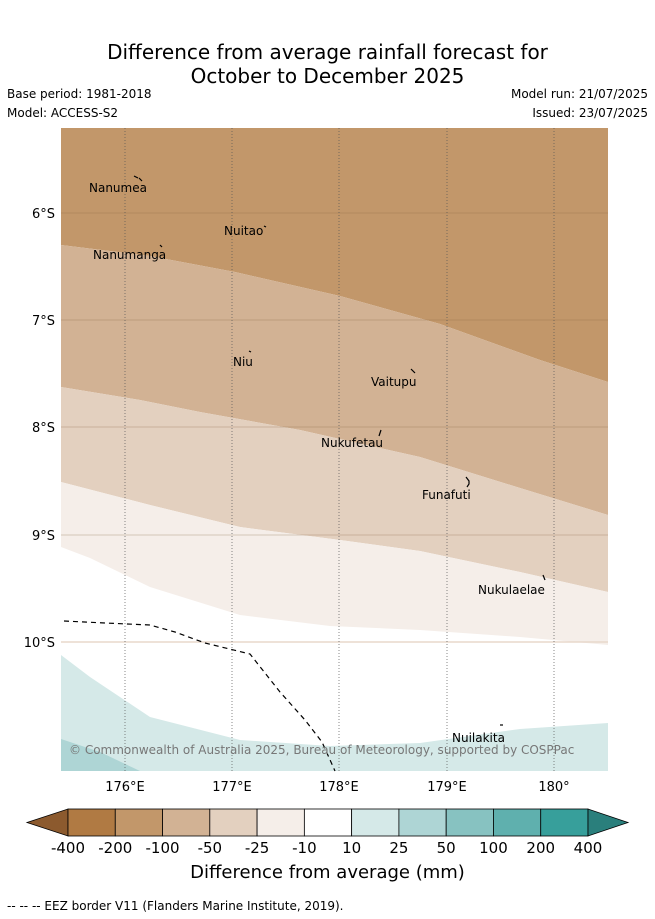 Image resolution: width=655 pixels, height=919 pixels. Describe the element at coordinates (243, 362) in the screenshot. I see `island-label-niu: Niu` at that location.